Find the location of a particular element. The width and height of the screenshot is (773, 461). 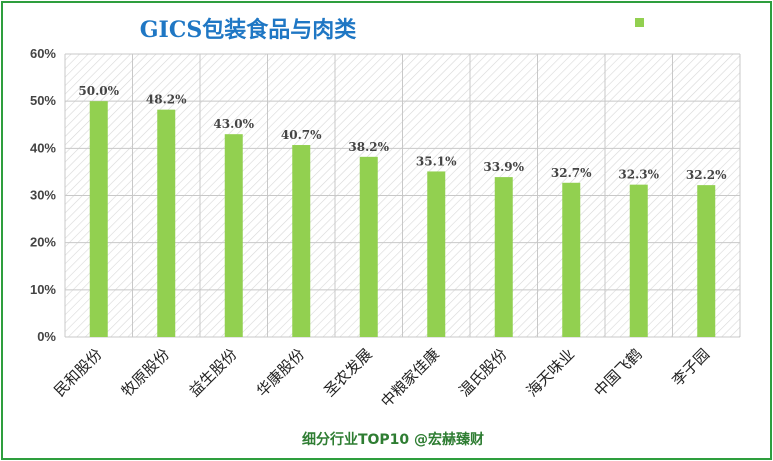

data-label: 33.9% is located at coordinates (503, 167).